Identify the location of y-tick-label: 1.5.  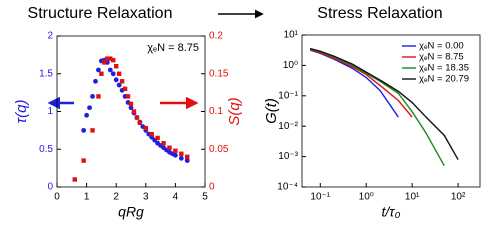
(46, 73).